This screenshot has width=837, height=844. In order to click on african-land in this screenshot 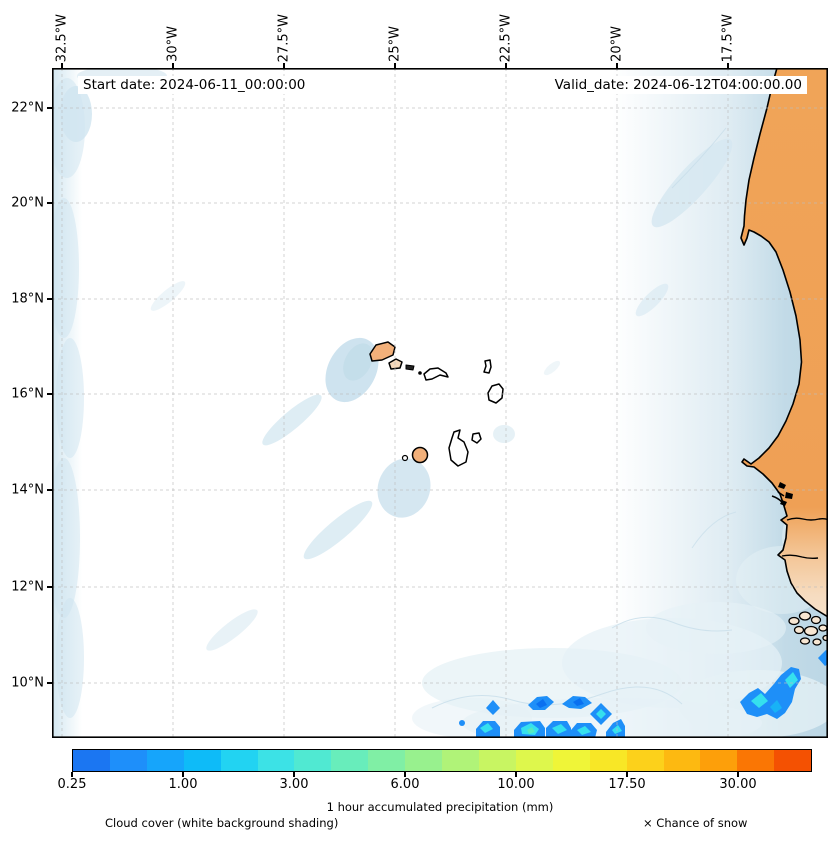, I will do `click(784, 357)`.